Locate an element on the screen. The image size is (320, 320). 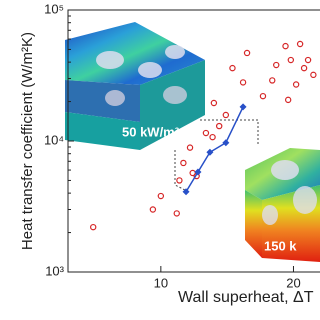
x-axis-label: Wall superheat, ΔT is located at coordinates (246, 297).